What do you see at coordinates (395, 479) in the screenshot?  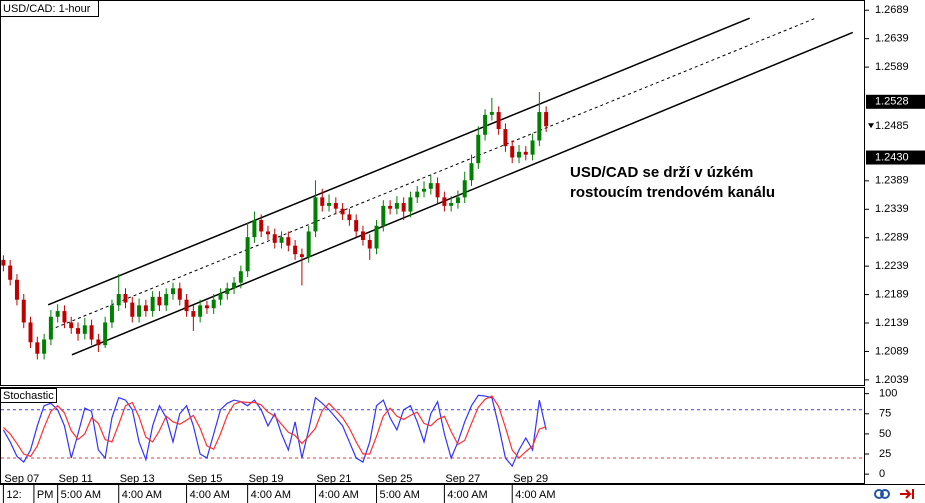 I see `date-label: Sep 25` at bounding box center [395, 479].